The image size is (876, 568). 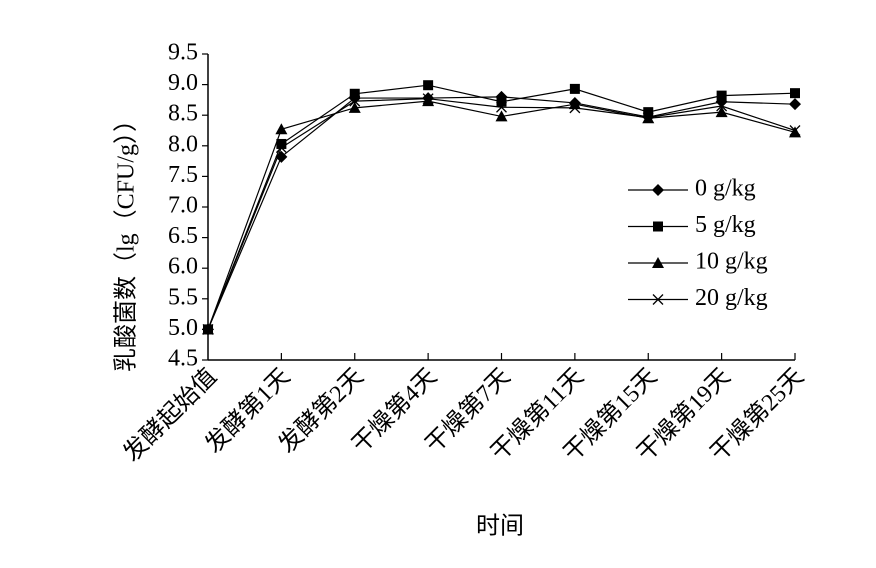 I want to click on y-tick-label: 7.0, so click(x=183, y=206).